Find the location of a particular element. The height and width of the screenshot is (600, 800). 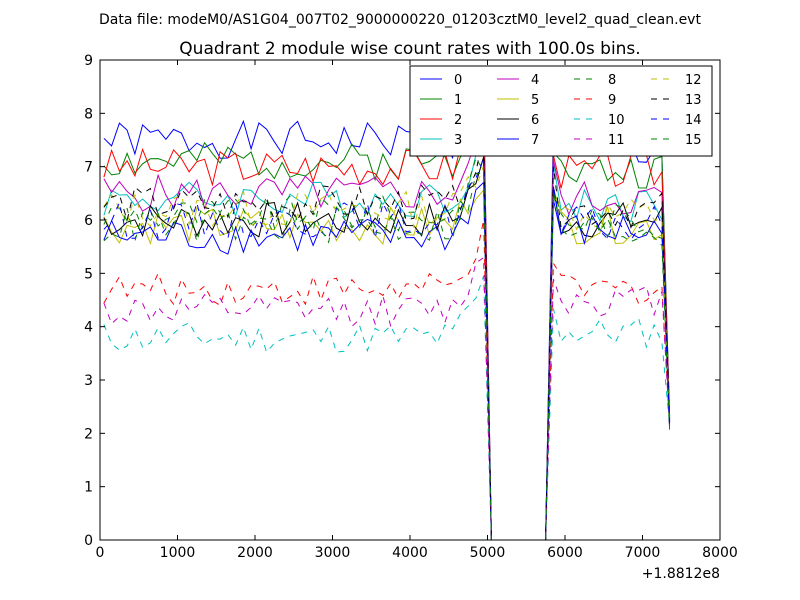

x-tick-label: 8000 is located at coordinates (720, 553).